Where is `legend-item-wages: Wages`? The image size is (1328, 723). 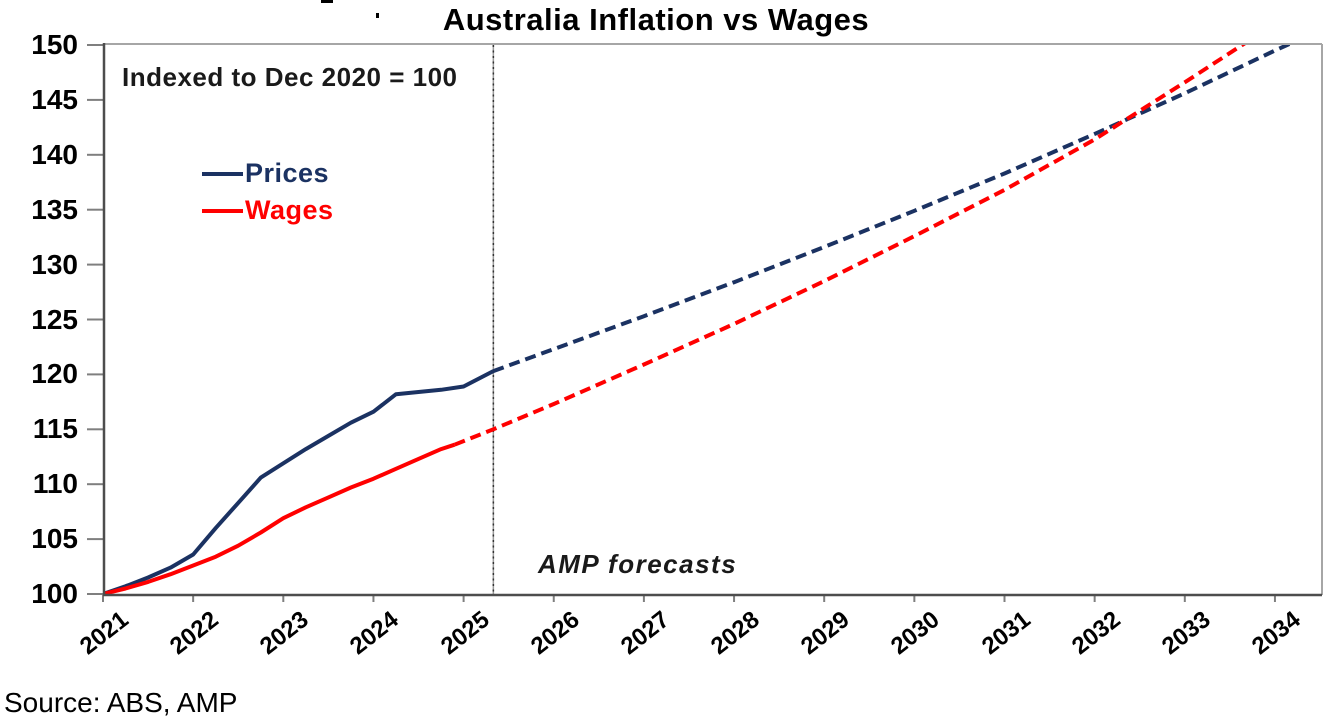
legend-item-wages: Wages is located at coordinates (268, 210).